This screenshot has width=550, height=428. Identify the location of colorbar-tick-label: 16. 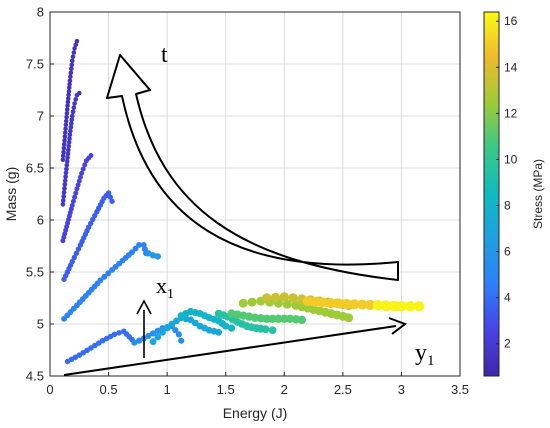
(511, 21).